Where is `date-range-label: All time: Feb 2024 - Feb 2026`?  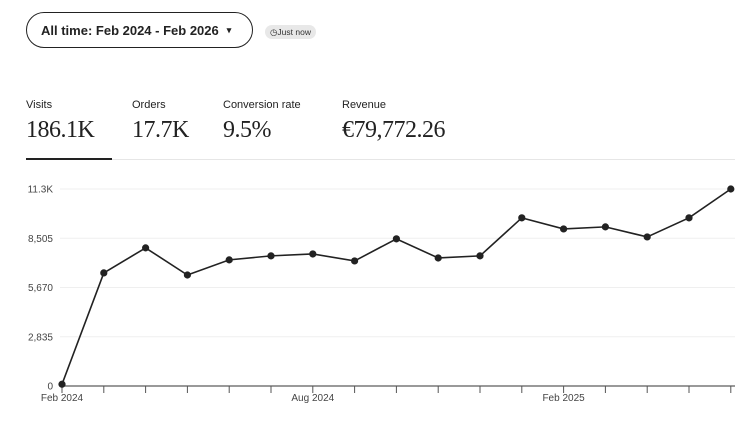
date-range-label: All time: Feb 2024 - Feb 2026 is located at coordinates (130, 30).